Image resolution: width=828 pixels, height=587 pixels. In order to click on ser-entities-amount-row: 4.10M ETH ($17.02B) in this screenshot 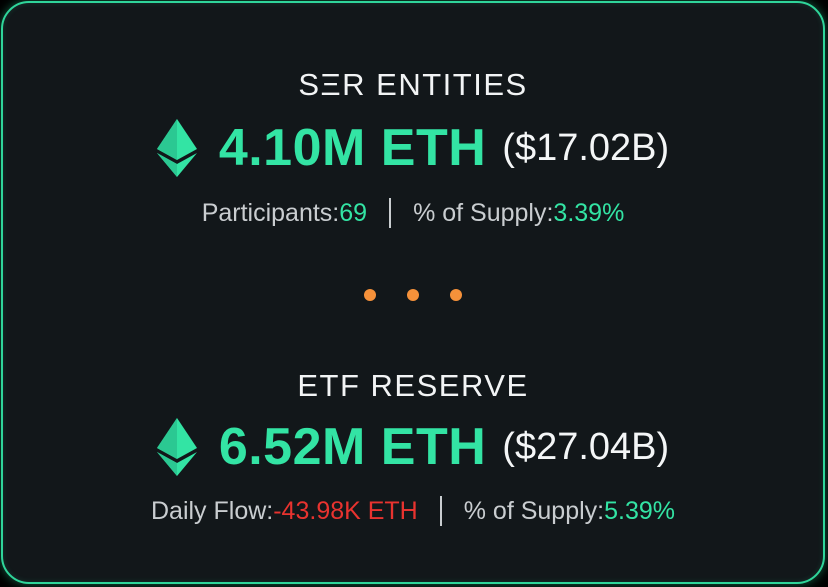, I will do `click(413, 148)`.